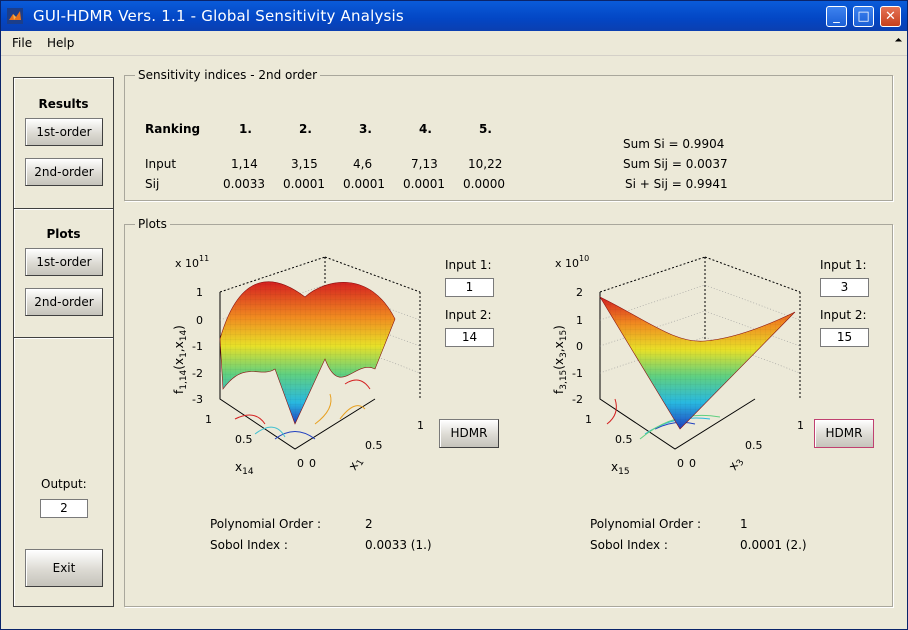  I want to click on sum-si: Sum Si = 0.9904, so click(674, 144).